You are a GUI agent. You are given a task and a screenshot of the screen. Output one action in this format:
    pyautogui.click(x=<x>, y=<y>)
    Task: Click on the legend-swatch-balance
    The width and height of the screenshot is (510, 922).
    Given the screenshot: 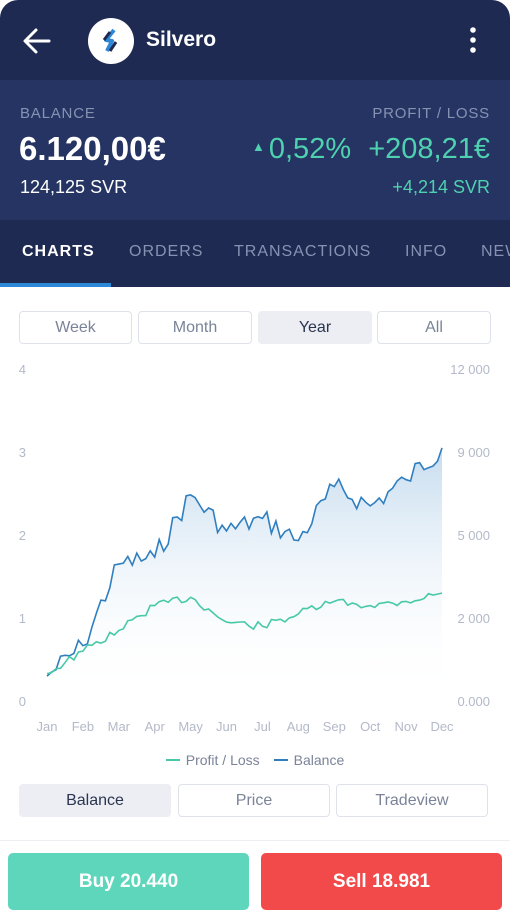 What is the action you would take?
    pyautogui.click(x=280, y=760)
    